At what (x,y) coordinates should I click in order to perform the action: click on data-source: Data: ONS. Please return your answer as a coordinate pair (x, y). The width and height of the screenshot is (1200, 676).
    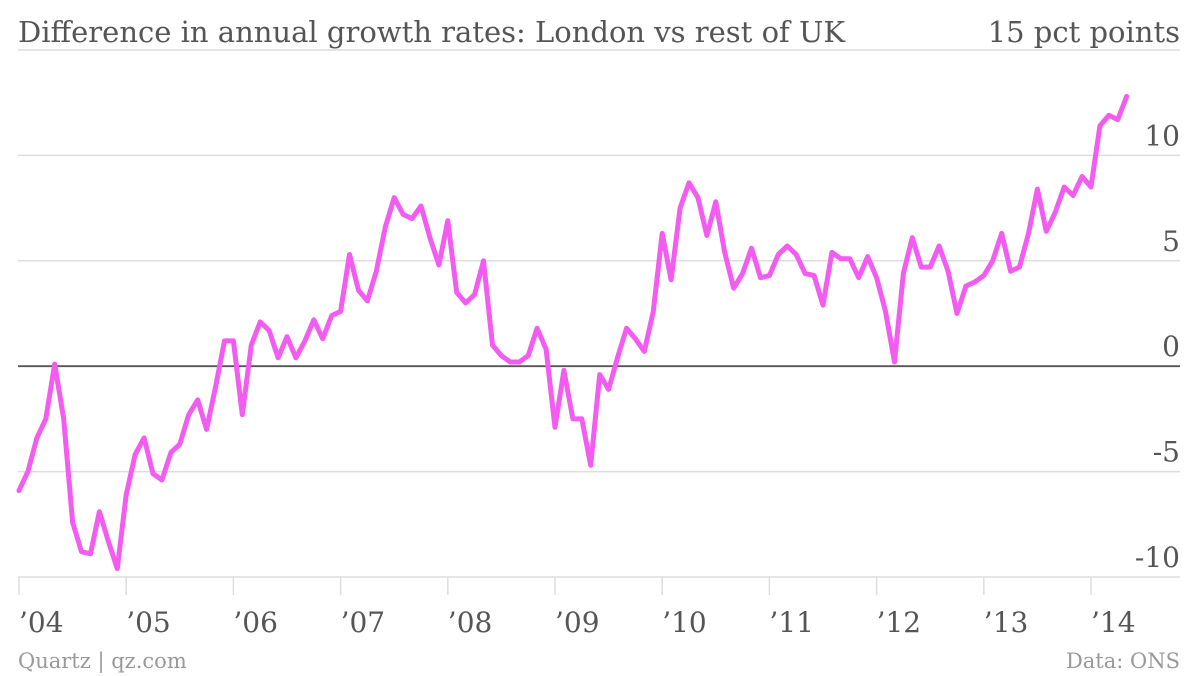
    Looking at the image, I should click on (1123, 661).